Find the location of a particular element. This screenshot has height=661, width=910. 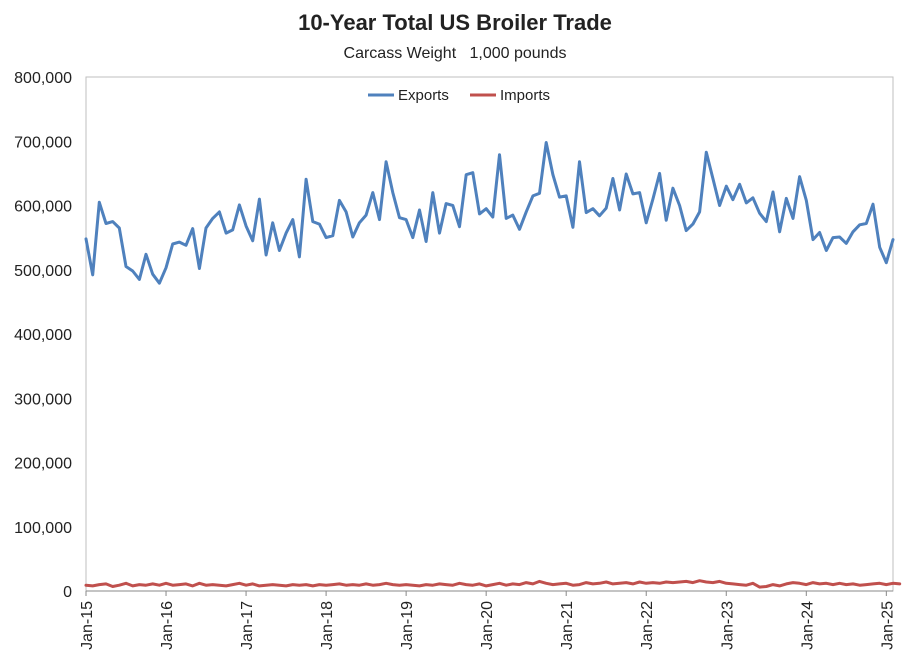

x-tick-label: Jan-23 is located at coordinates (727, 625).